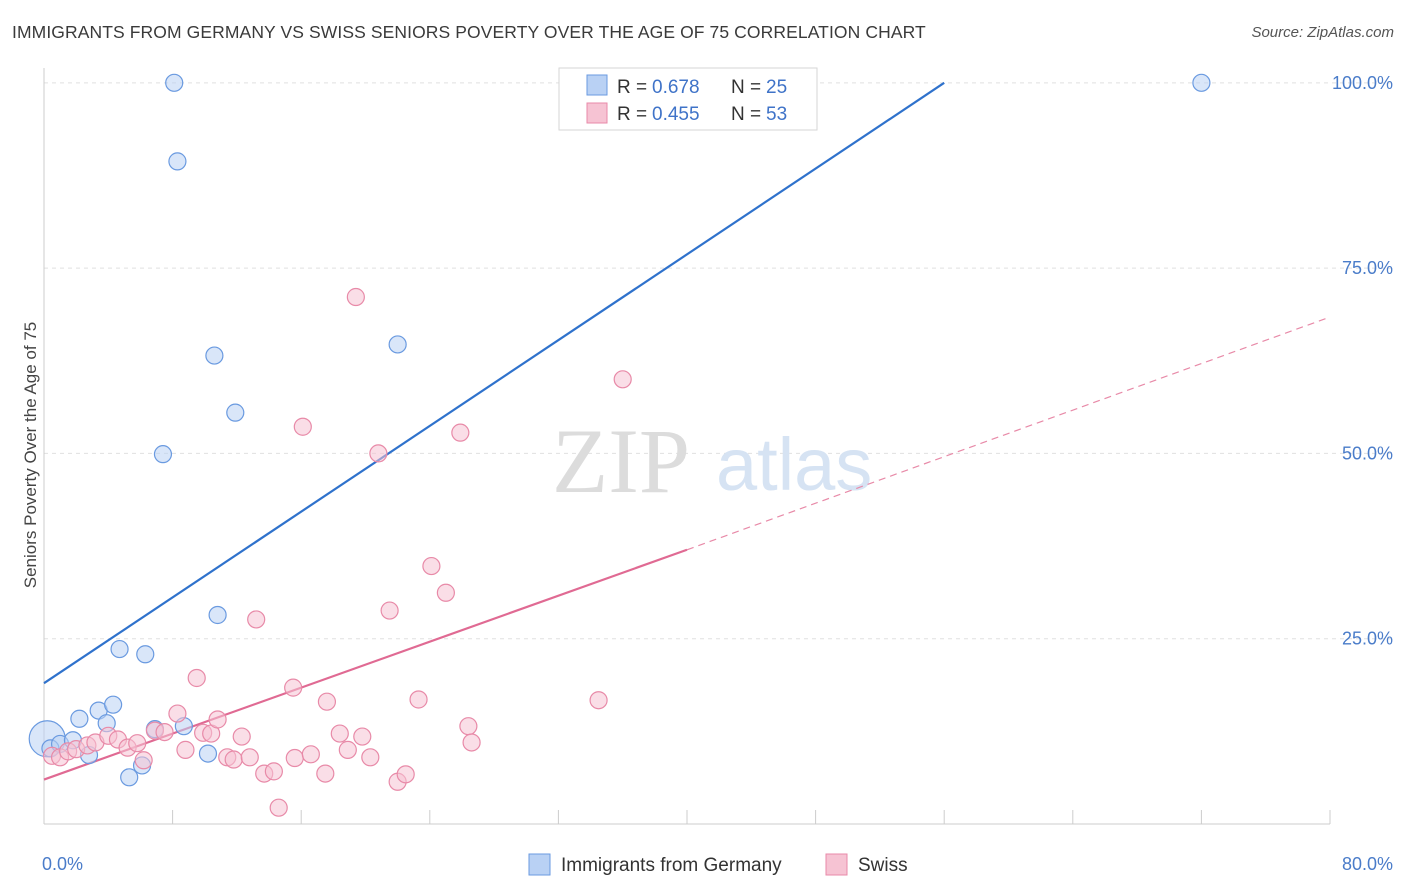  What do you see at coordinates (632, 87) in the screenshot?
I see `legend-r-label-germany: R =` at bounding box center [632, 87].